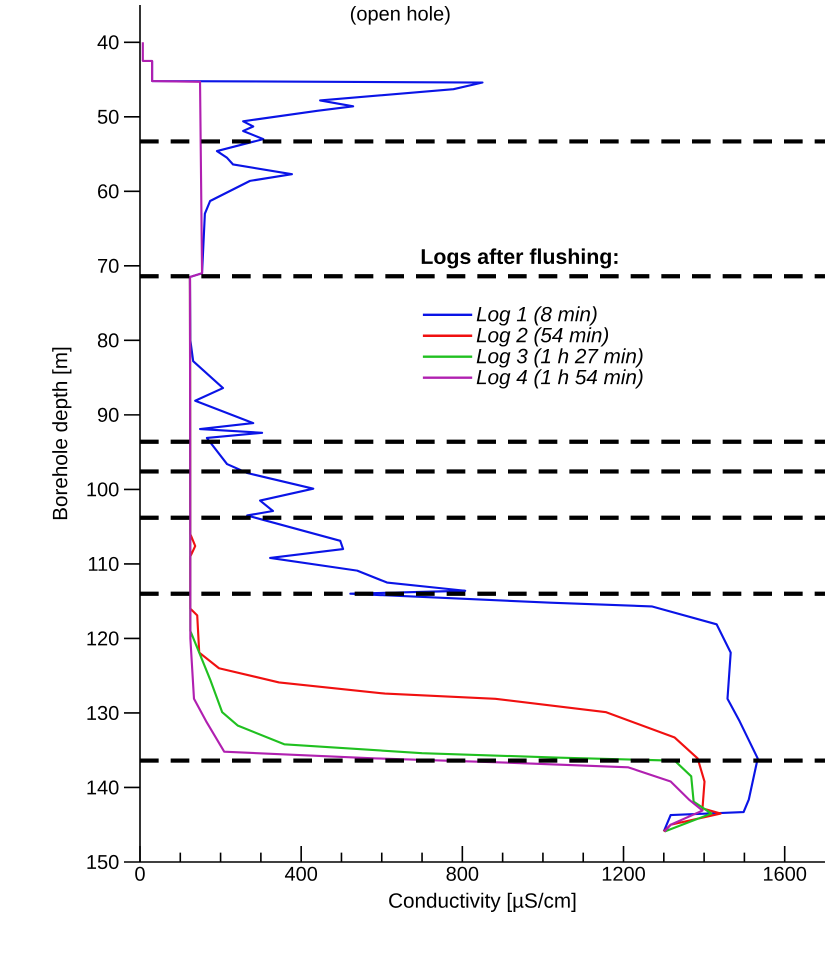 The image size is (825, 976). Describe the element at coordinates (102, 713) in the screenshot. I see `y-tick-label: 130` at that location.